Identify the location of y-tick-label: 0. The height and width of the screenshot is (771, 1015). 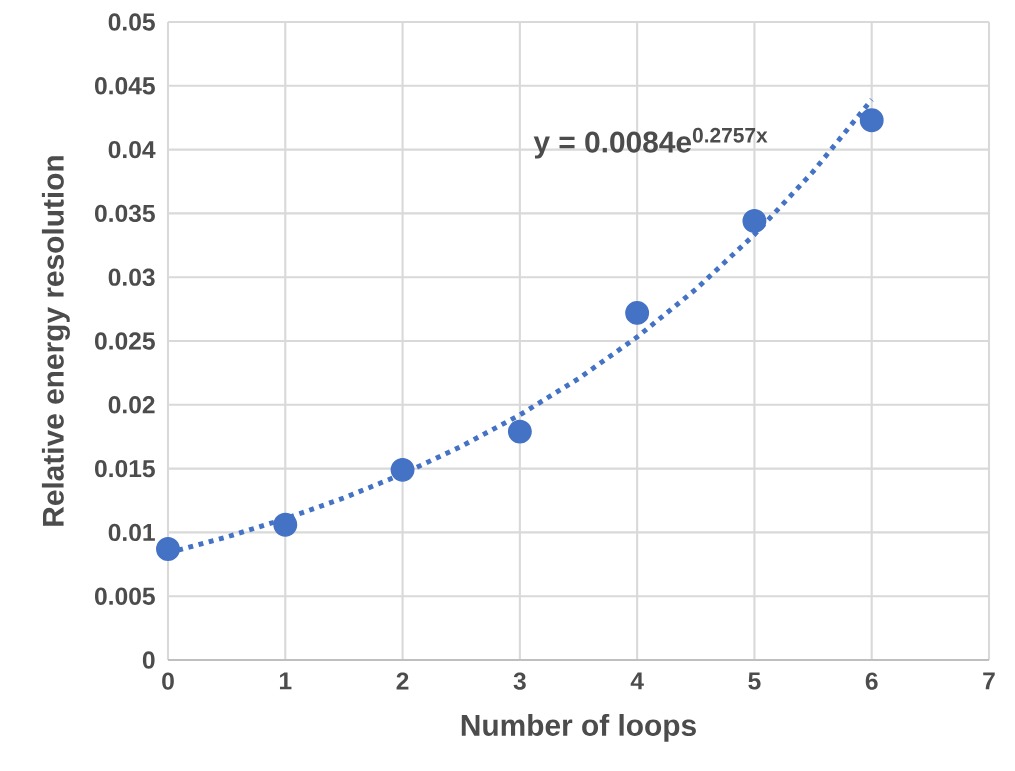
(148, 660).